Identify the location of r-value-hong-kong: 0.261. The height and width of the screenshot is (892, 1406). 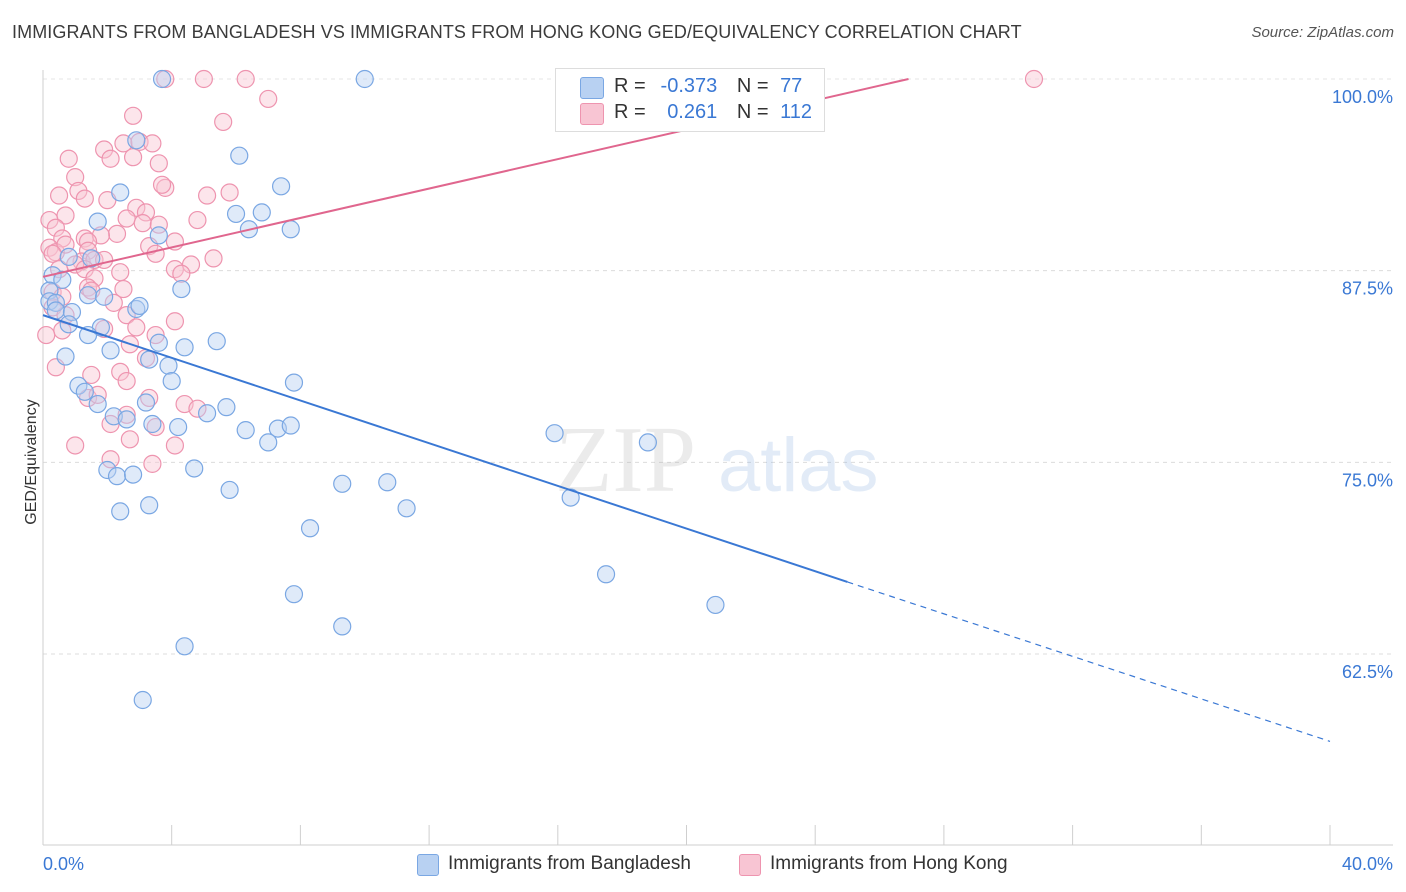
(692, 112).